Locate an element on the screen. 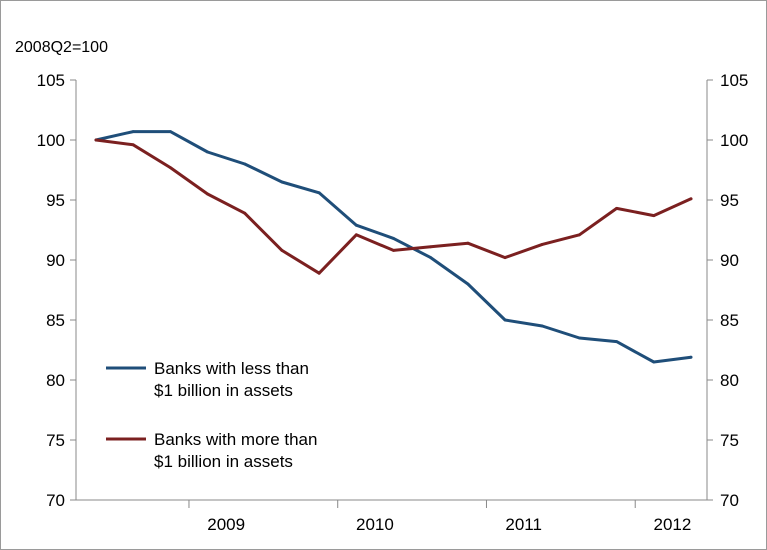  left-y-tick-label: 70 is located at coordinates (55, 500).